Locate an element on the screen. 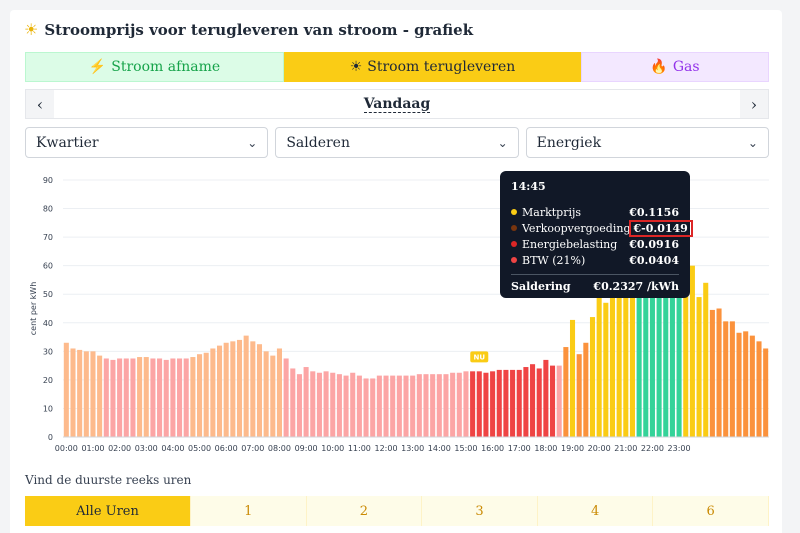 This screenshot has height=533, width=800. hours-option-6: 6 is located at coordinates (711, 511).